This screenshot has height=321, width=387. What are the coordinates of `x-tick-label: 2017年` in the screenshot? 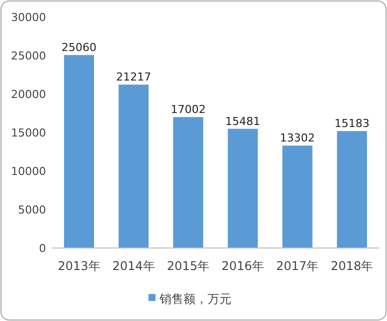 It's located at (297, 266).